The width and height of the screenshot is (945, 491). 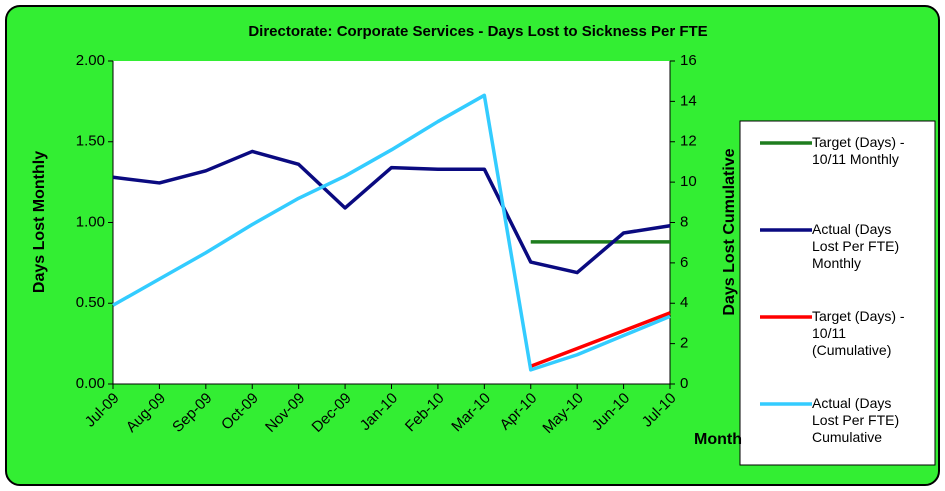 What do you see at coordinates (688, 60) in the screenshot?
I see `y2-tick-label: 16` at bounding box center [688, 60].